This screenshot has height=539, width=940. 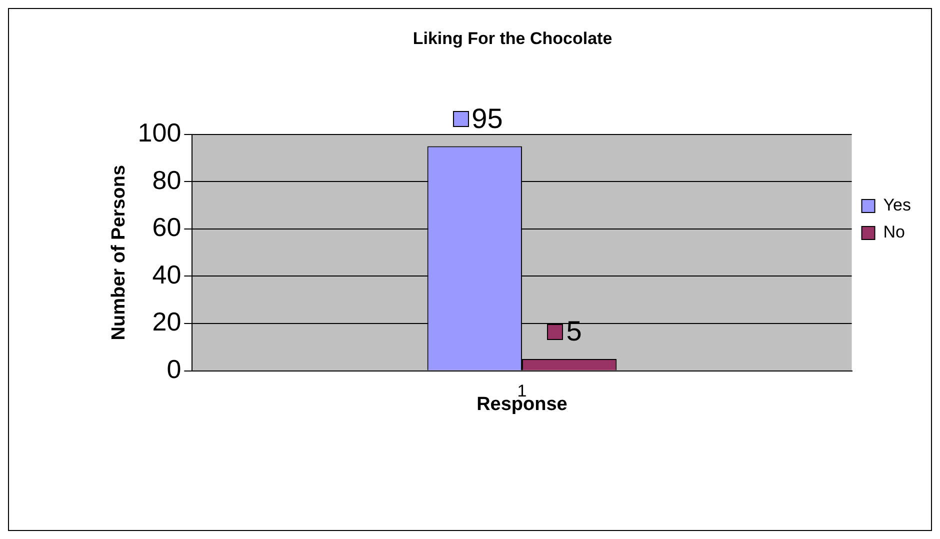 What do you see at coordinates (487, 118) in the screenshot?
I see `data-label: 95` at bounding box center [487, 118].